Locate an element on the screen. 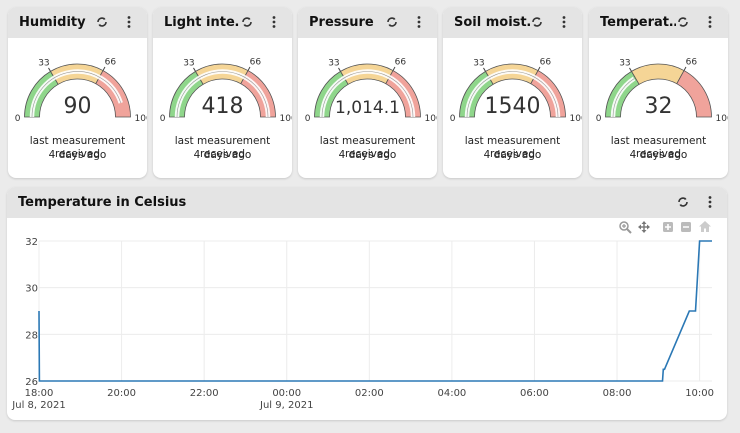  y-tick-label: 28 is located at coordinates (31, 335).